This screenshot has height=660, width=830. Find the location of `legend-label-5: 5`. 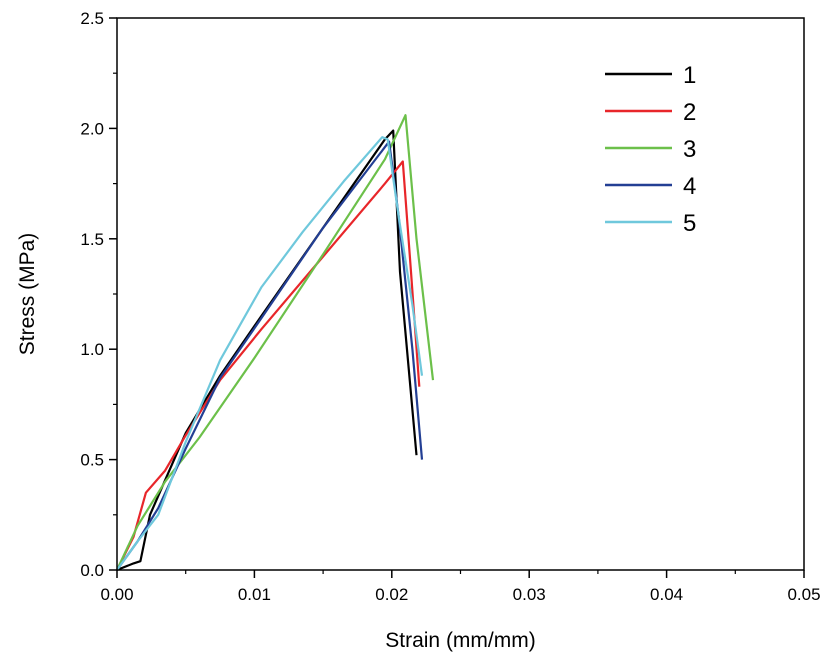

legend-label-5: 5 is located at coordinates (689, 223).